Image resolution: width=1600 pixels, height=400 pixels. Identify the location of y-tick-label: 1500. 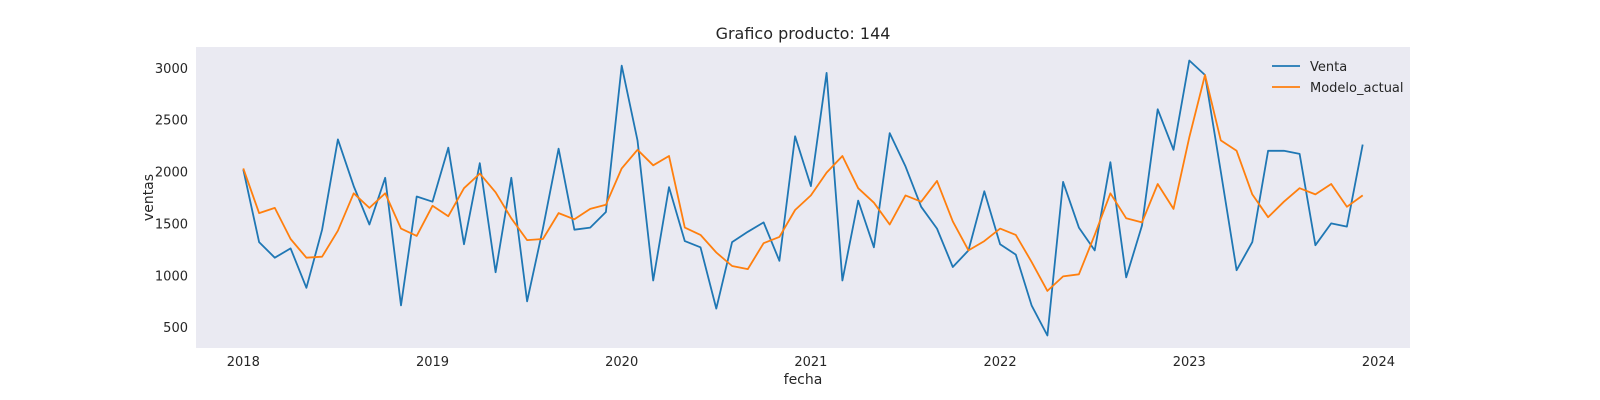
(171, 224).